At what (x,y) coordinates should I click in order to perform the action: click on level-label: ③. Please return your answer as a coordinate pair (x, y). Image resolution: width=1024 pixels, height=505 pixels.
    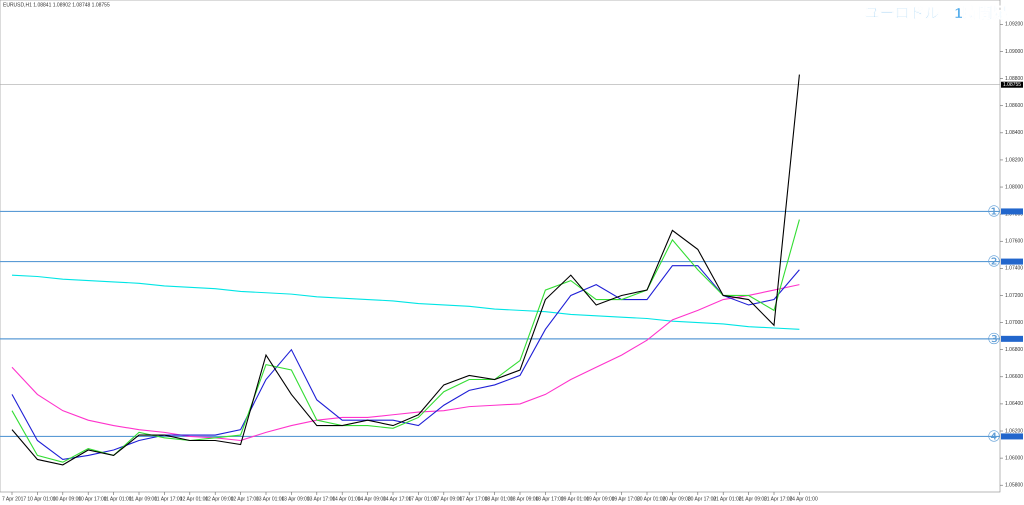
    Looking at the image, I should click on (993, 339).